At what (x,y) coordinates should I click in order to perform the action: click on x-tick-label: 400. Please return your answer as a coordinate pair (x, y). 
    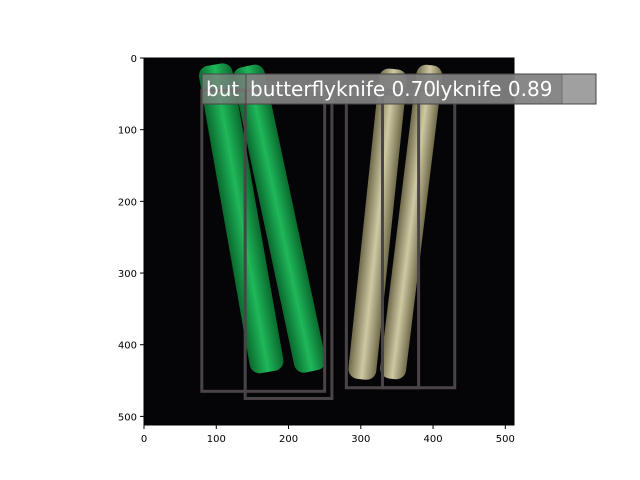
    Looking at the image, I should click on (433, 439).